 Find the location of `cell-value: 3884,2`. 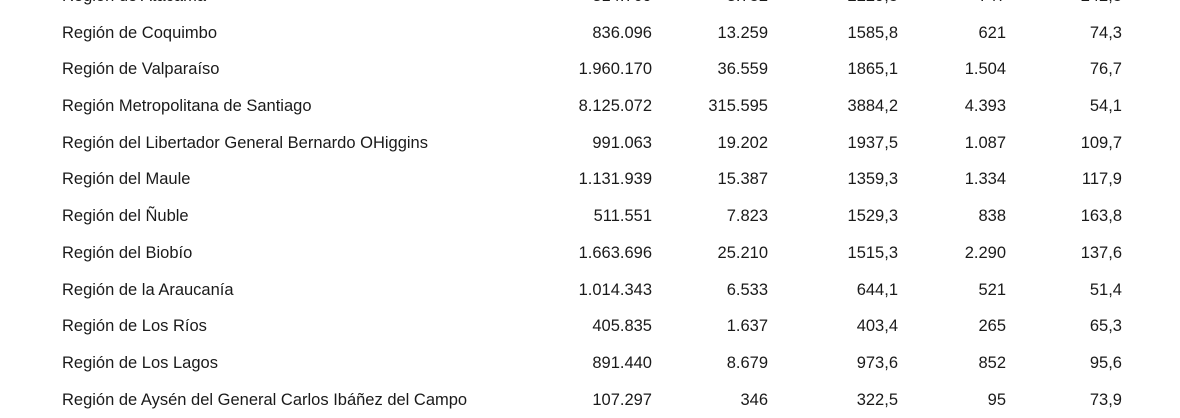

cell-value: 3884,2 is located at coordinates (872, 106).